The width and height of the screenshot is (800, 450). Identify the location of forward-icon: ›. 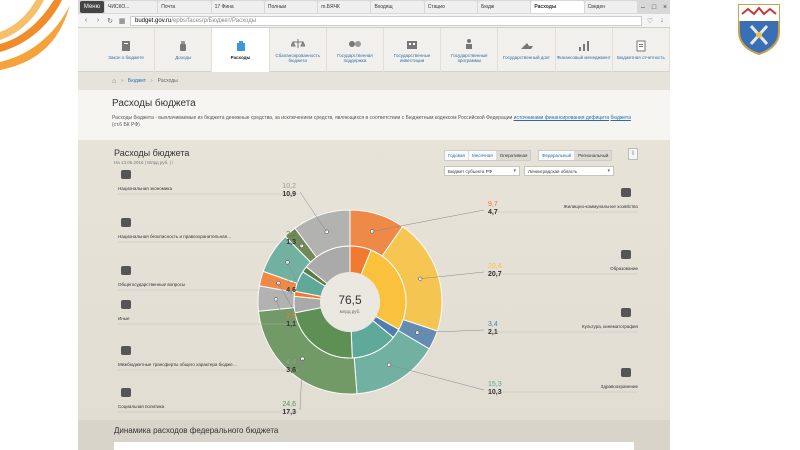
(98, 20).